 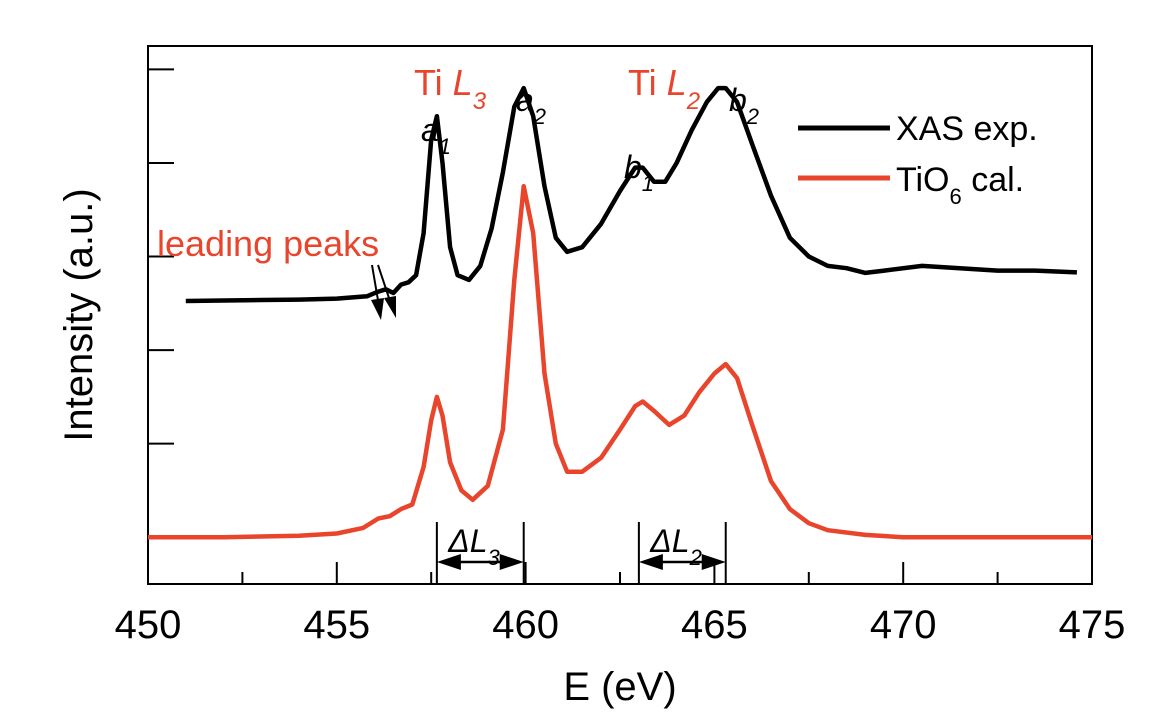 I want to click on x-ticks: 450 455 460 465 470 475, so click(x=620, y=604).